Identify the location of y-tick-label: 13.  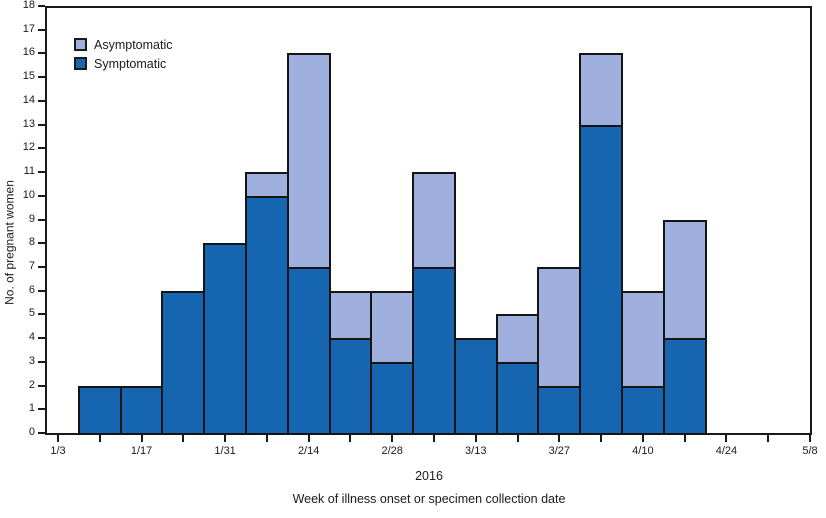
(28, 123).